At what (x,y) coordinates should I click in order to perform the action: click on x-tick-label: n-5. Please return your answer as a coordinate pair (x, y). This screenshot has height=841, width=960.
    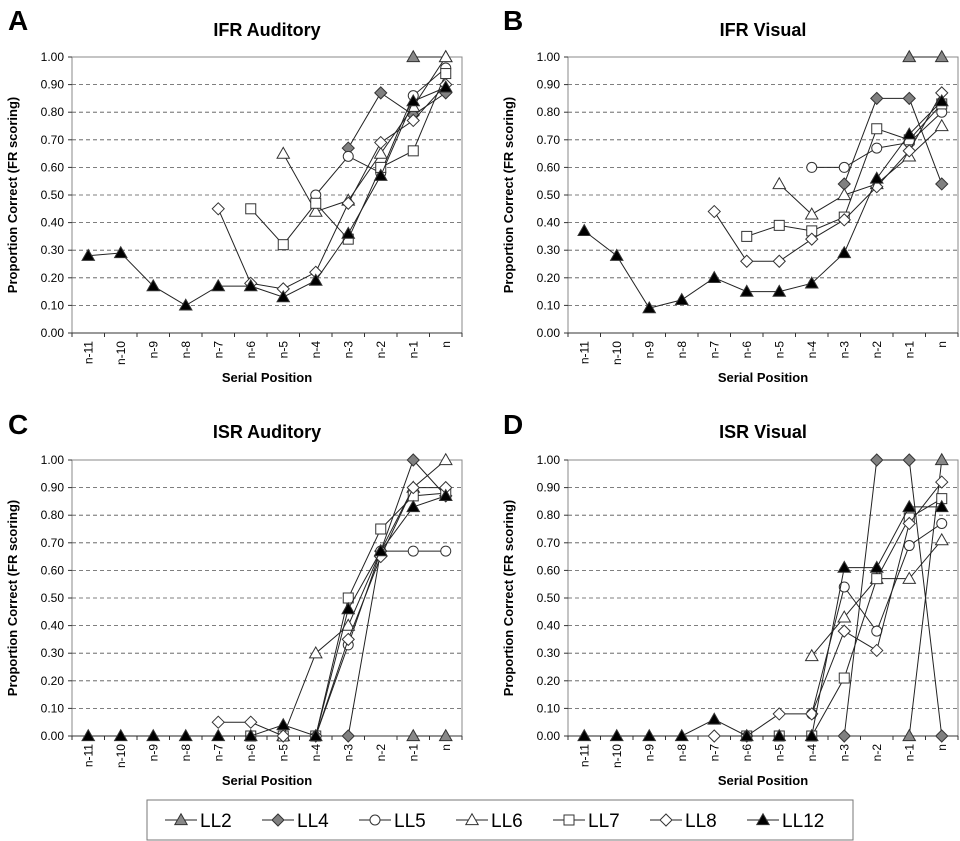
    Looking at the image, I should click on (779, 350).